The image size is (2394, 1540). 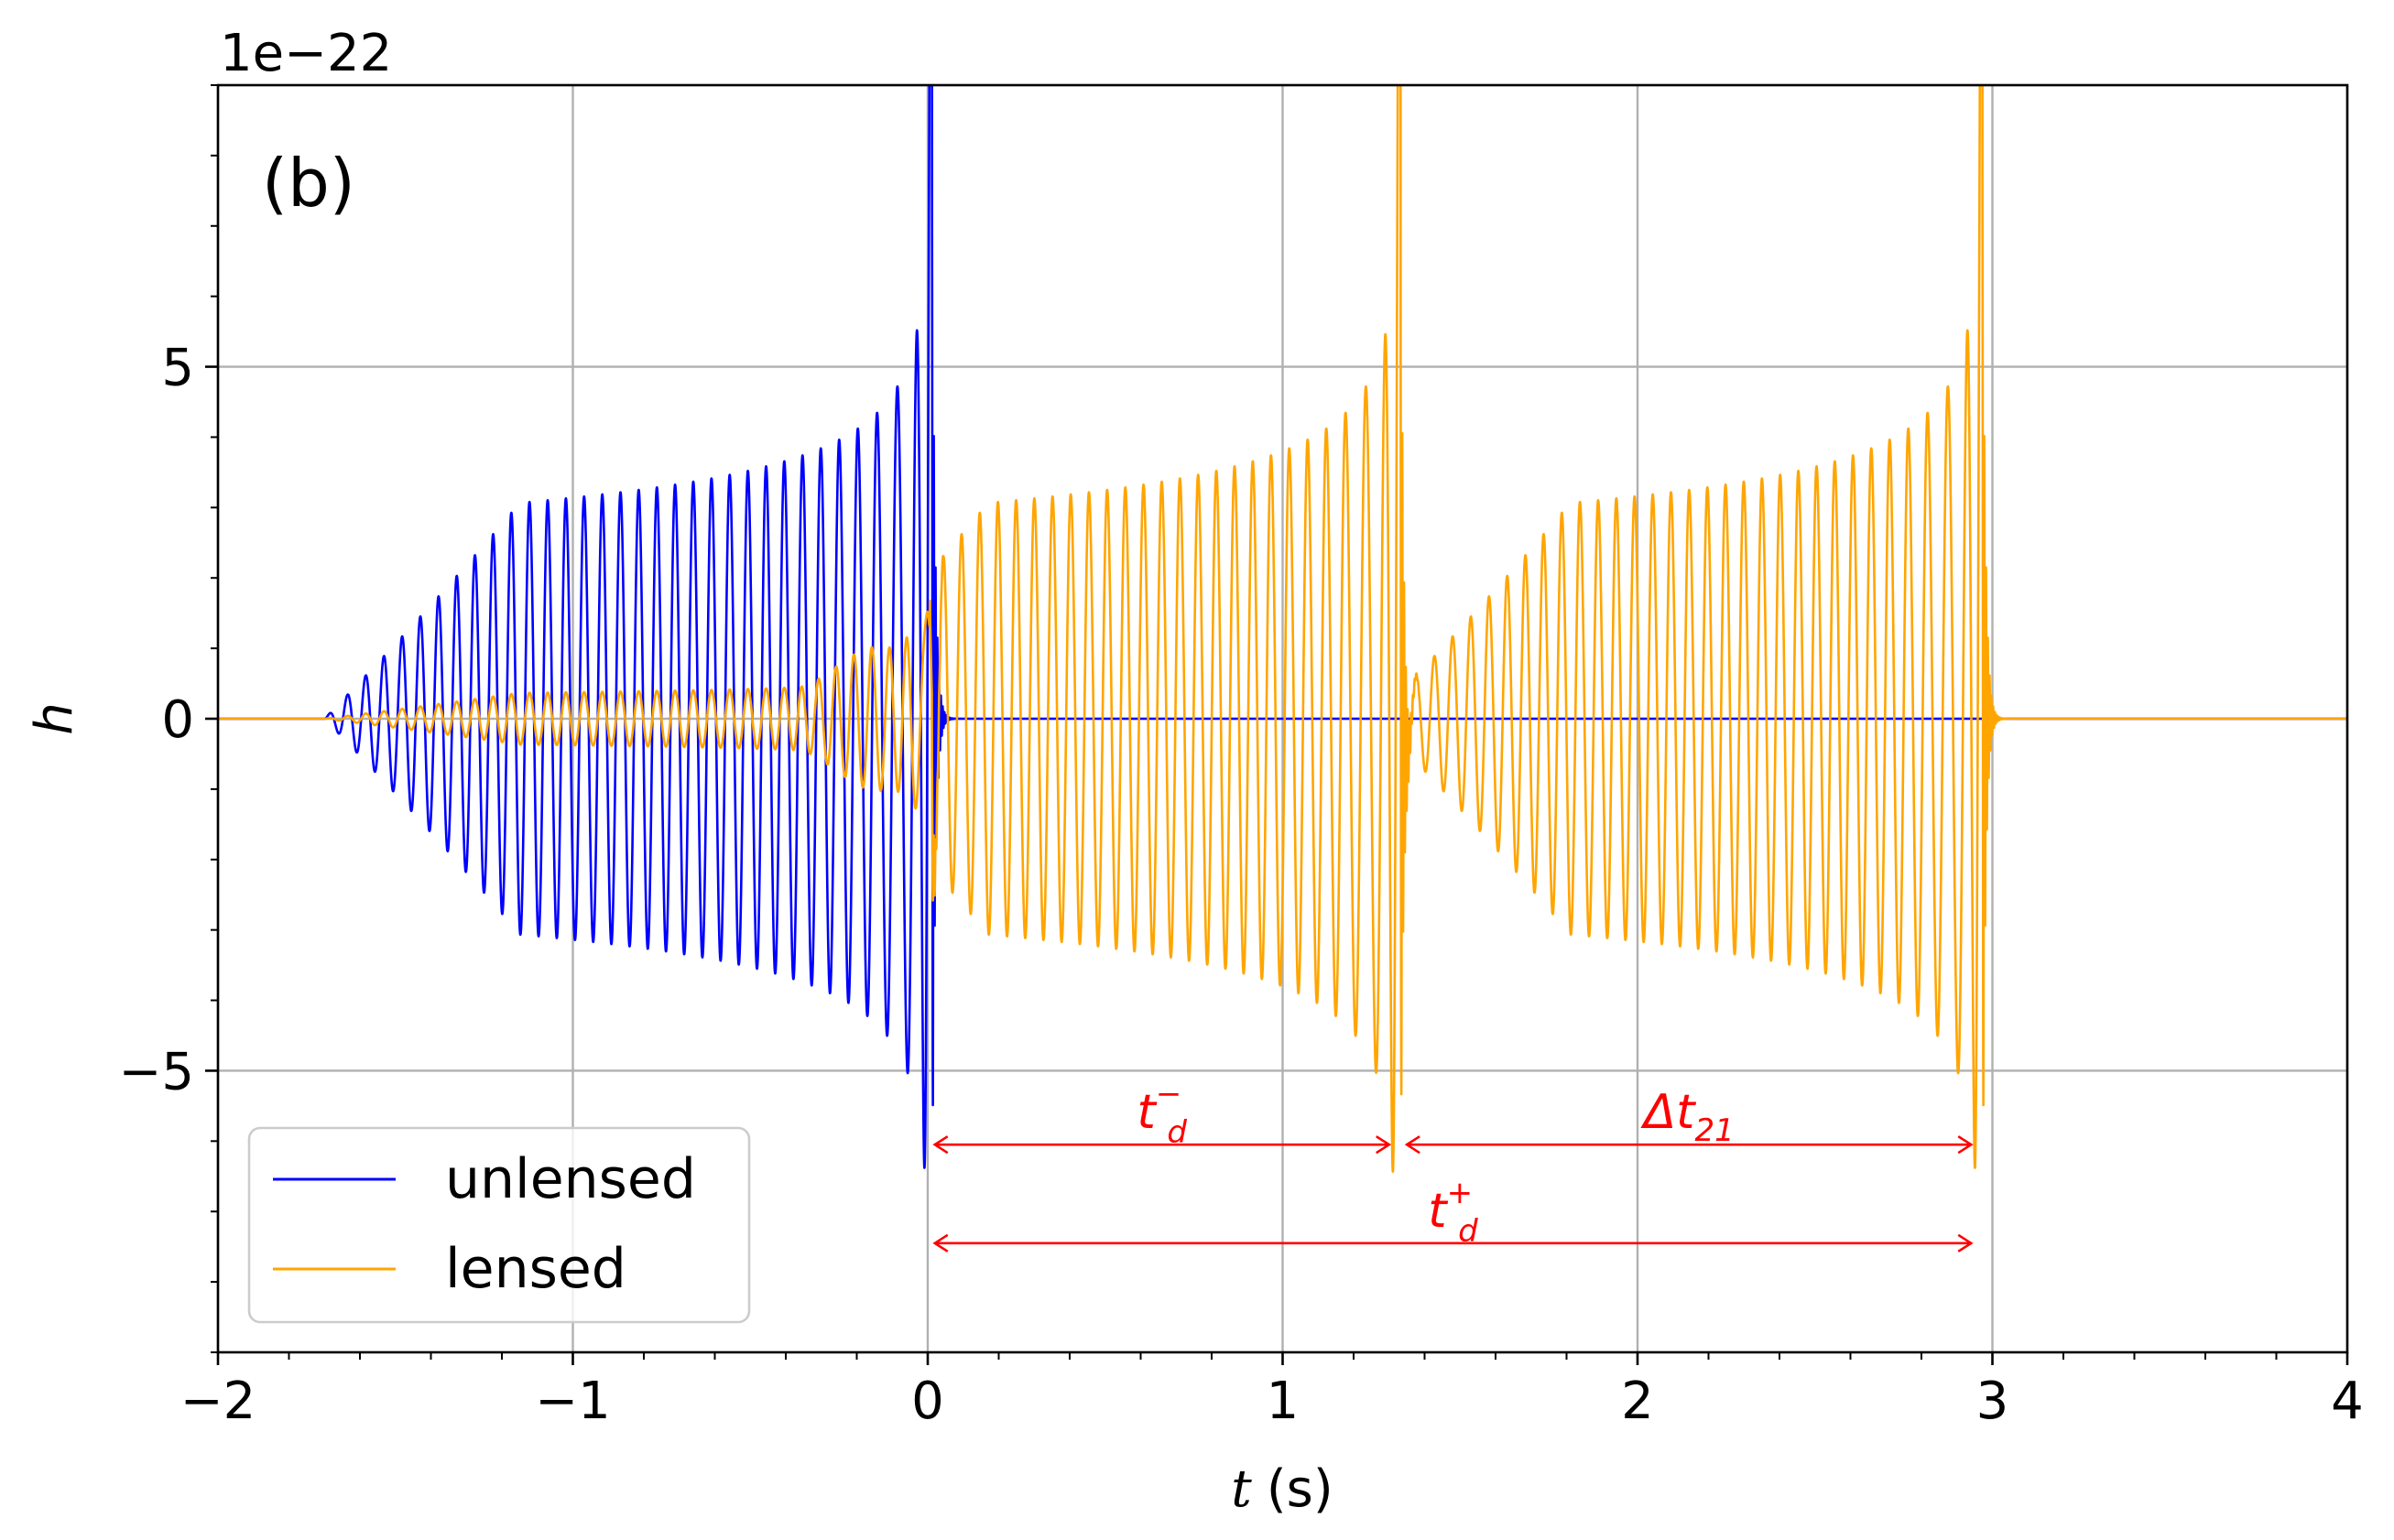 What do you see at coordinates (2348, 1401) in the screenshot?
I see `x-tick-label: 4` at bounding box center [2348, 1401].